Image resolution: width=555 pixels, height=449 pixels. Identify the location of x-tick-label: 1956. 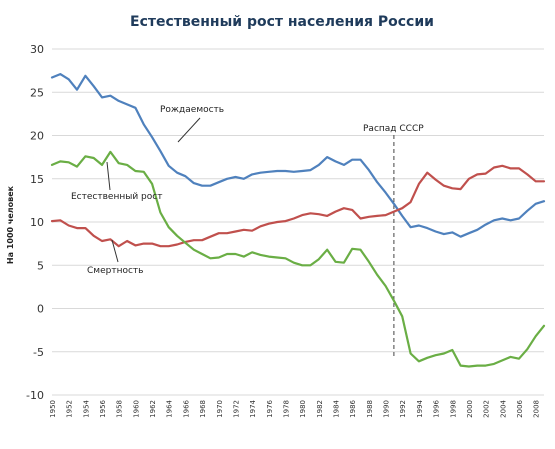
(103, 408).